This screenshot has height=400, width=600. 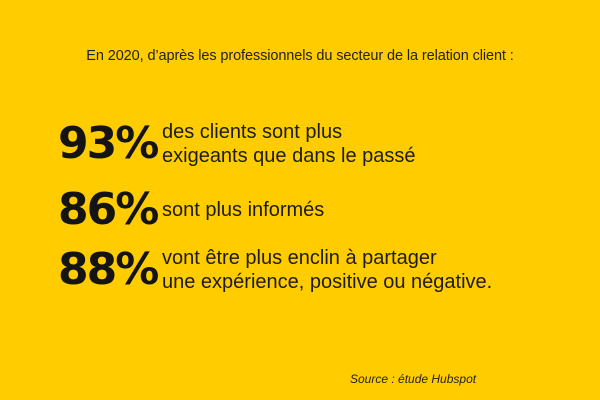 I want to click on stat-row: 86% sont plus informés, so click(x=191, y=210).